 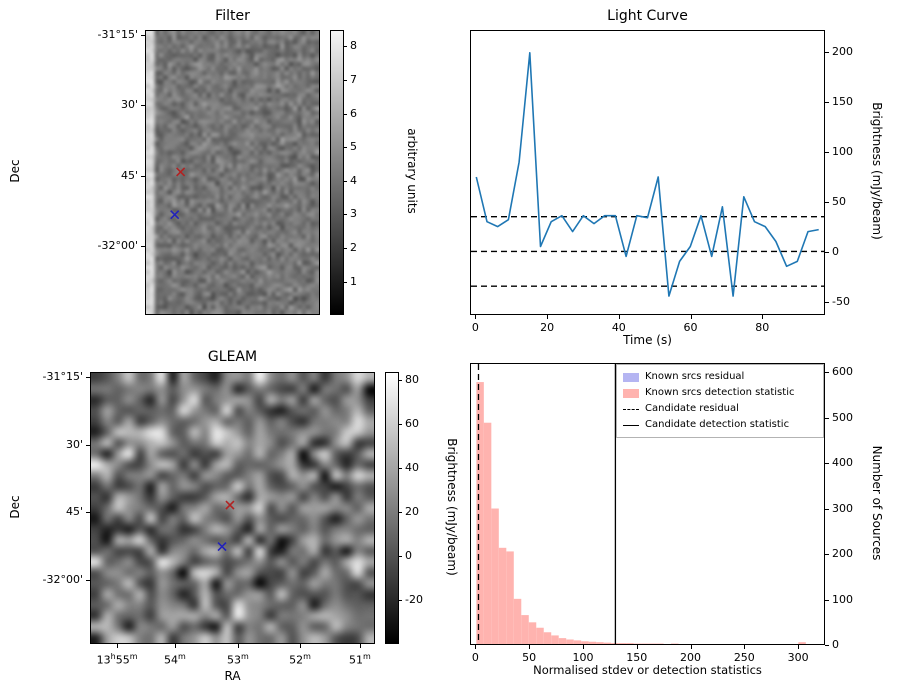 I want to click on colorbar-tick-label: 2, so click(x=353, y=248).